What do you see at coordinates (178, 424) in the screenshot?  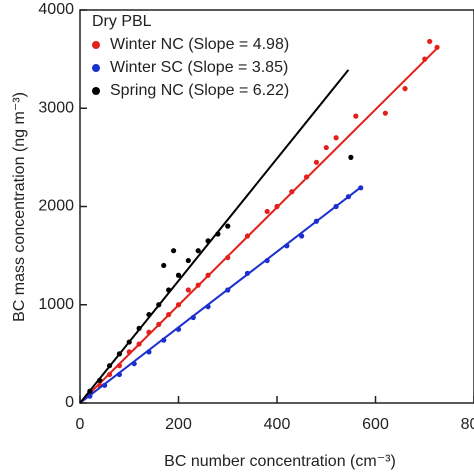 I see `x-tick-label: 200` at bounding box center [178, 424].